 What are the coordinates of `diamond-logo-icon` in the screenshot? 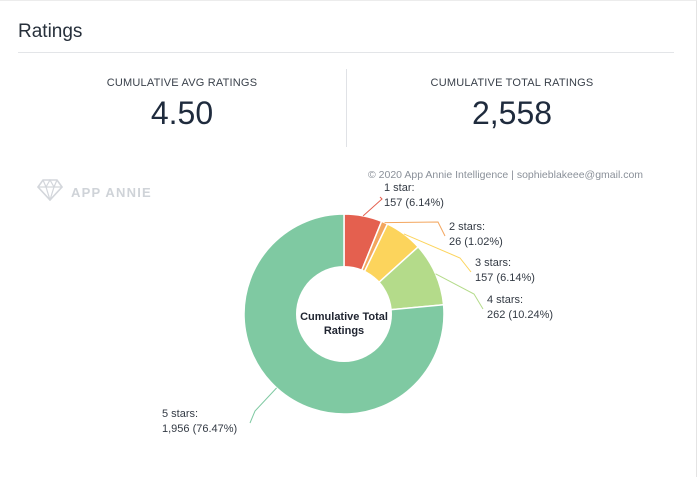 It's located at (50, 192).